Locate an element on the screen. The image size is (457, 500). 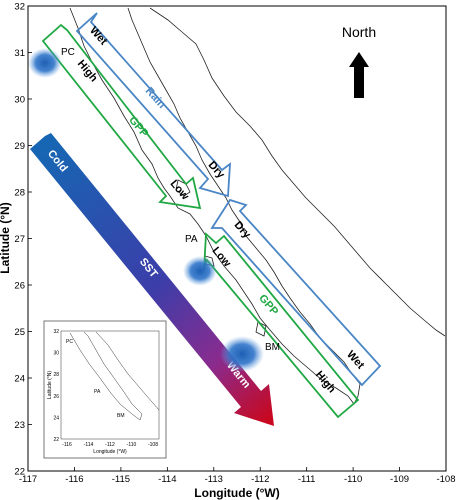
x-tick-label: -114 is located at coordinates (167, 479).